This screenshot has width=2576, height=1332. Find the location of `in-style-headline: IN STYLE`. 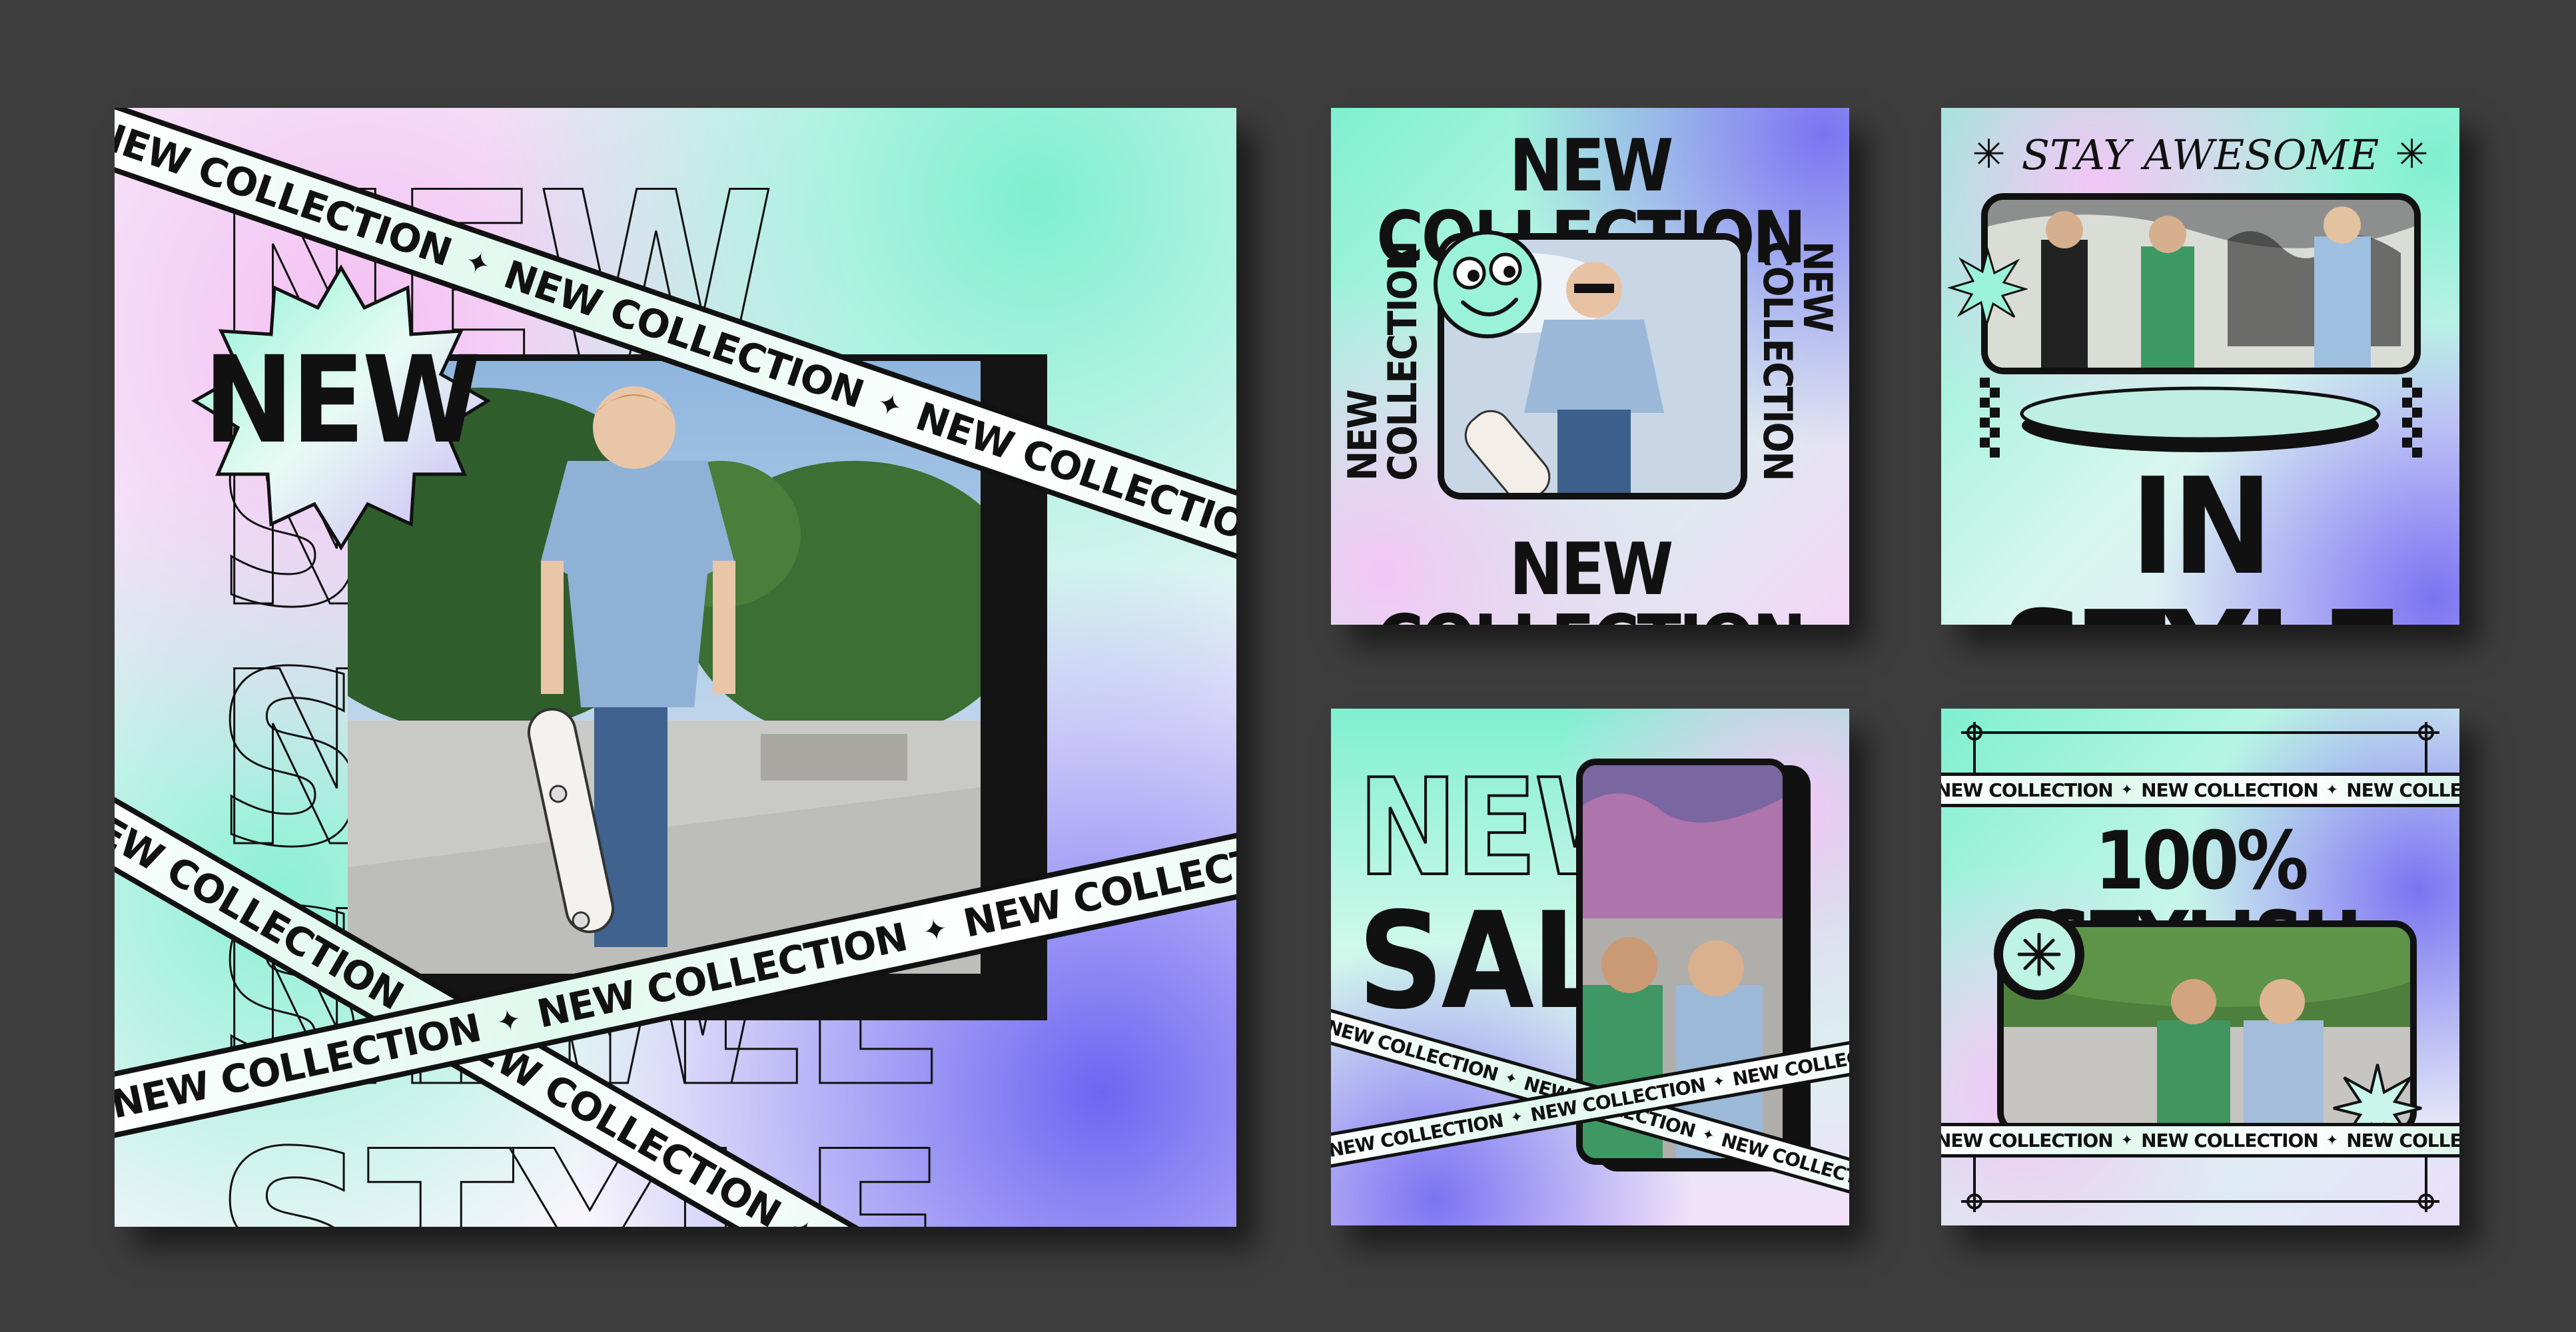

in-style-headline: IN STYLE is located at coordinates (2202, 537).